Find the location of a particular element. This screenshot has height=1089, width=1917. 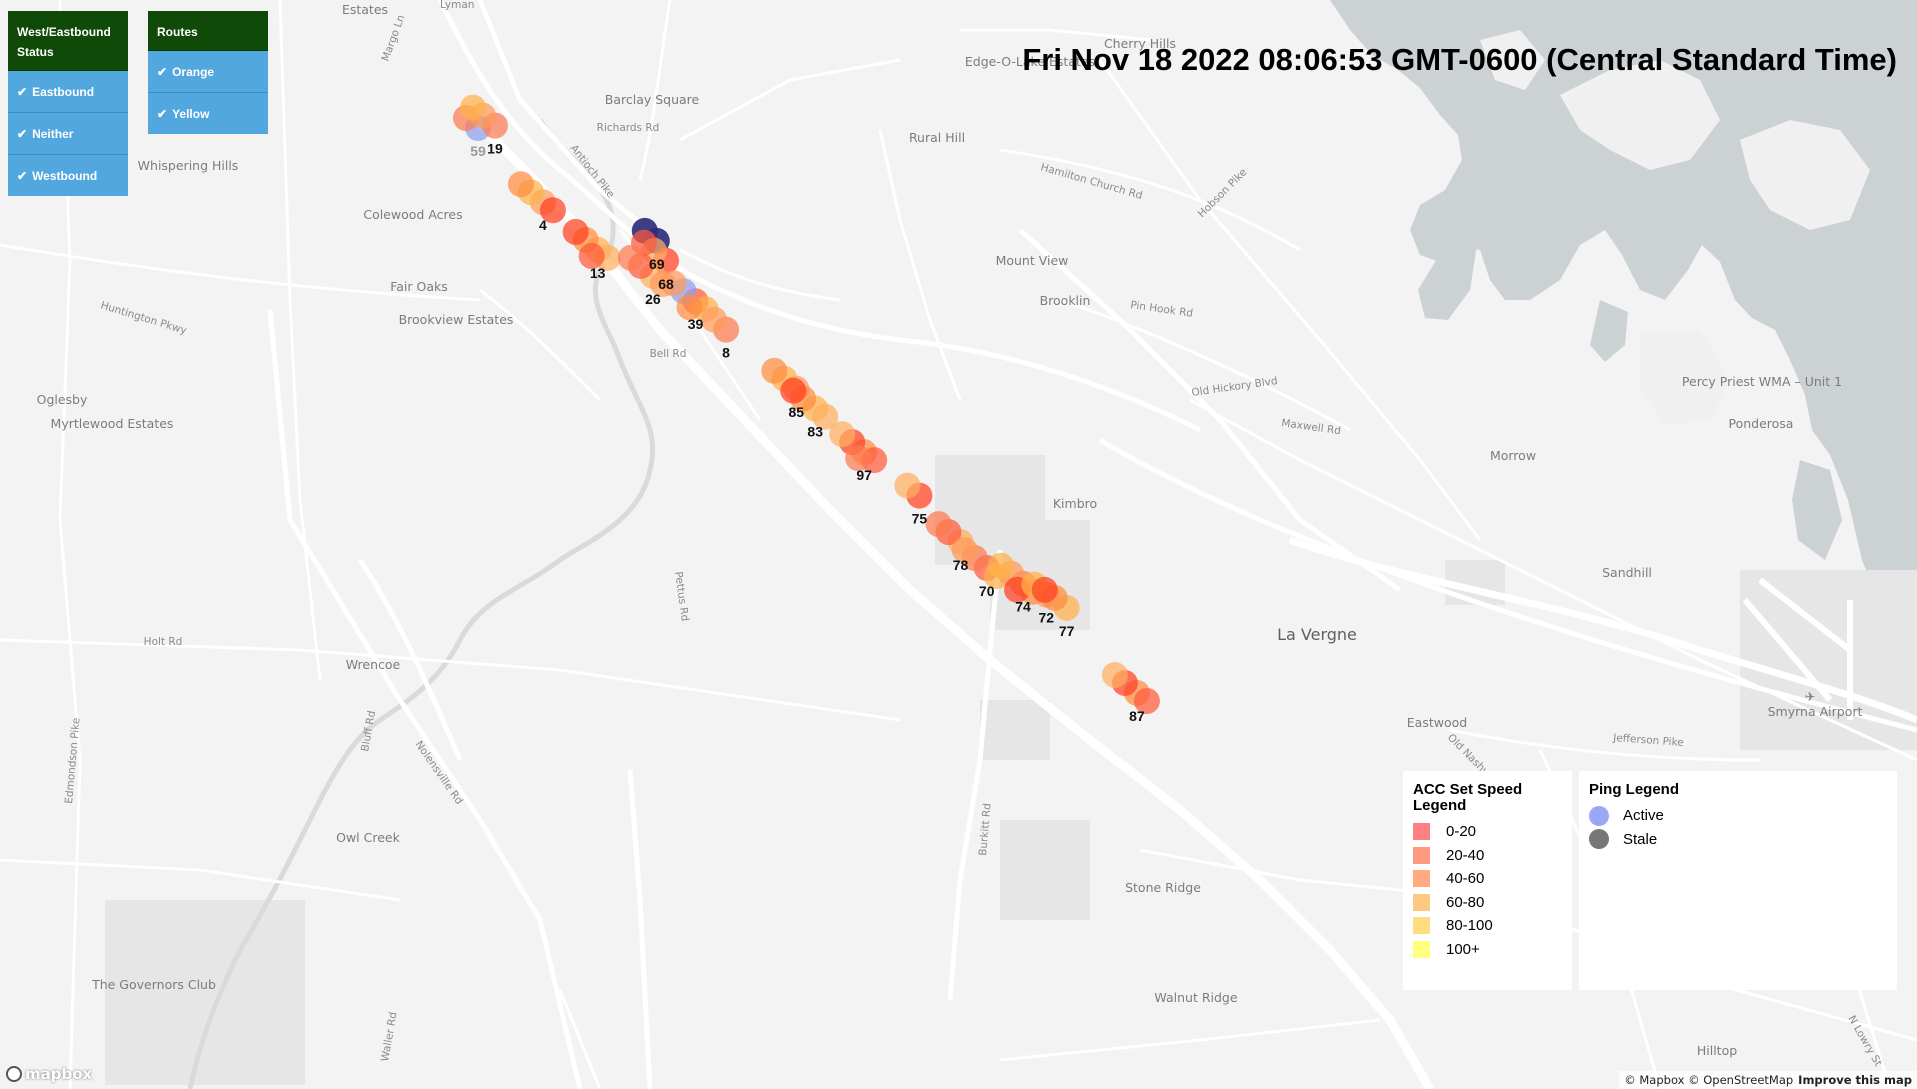

speed-label: 0-20 is located at coordinates (1461, 832).